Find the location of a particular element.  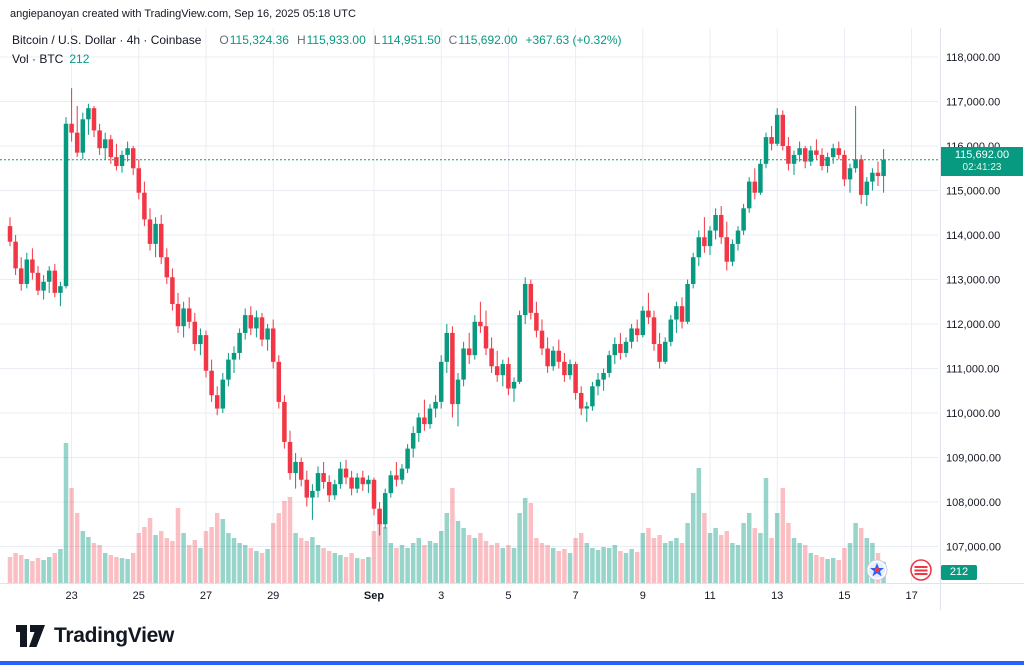

time-axis is located at coordinates (512, 596).